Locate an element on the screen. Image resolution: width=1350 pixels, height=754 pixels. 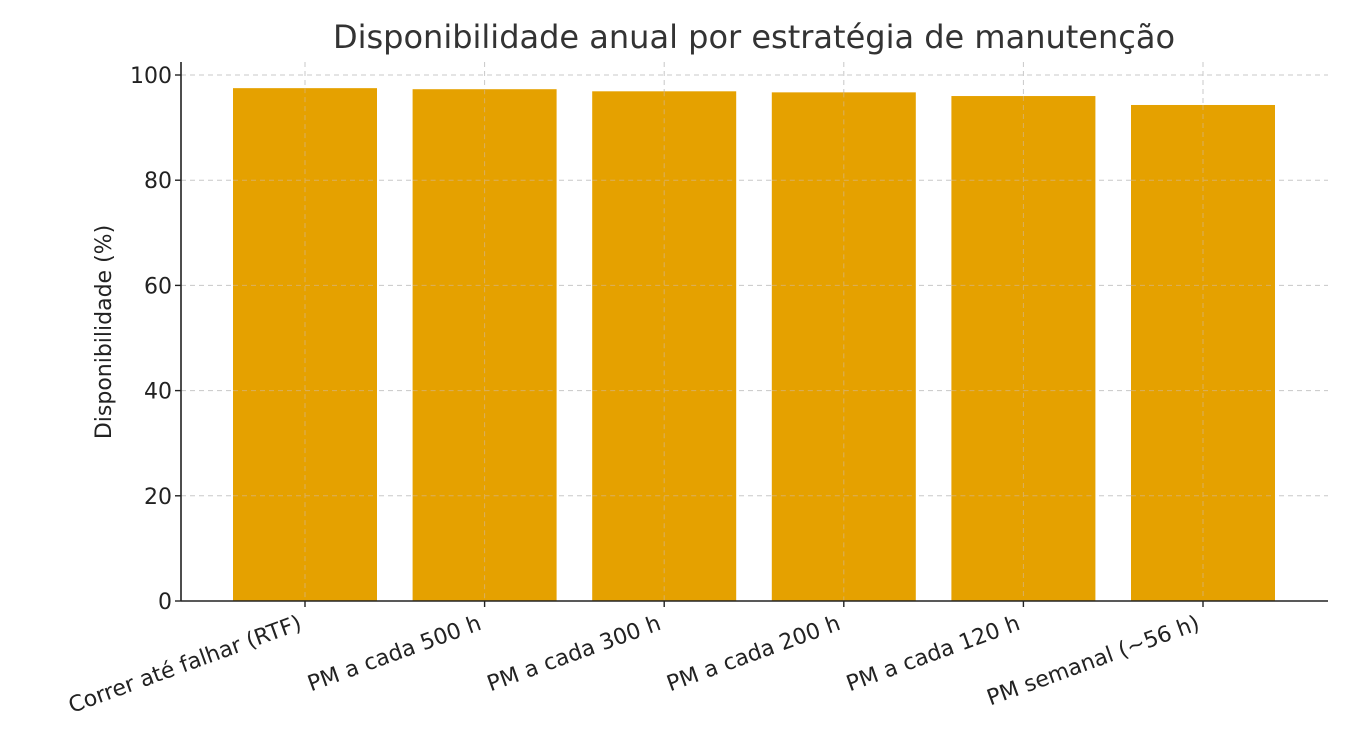
x-tick-label: PM a cada 200 h is located at coordinates (754, 654).